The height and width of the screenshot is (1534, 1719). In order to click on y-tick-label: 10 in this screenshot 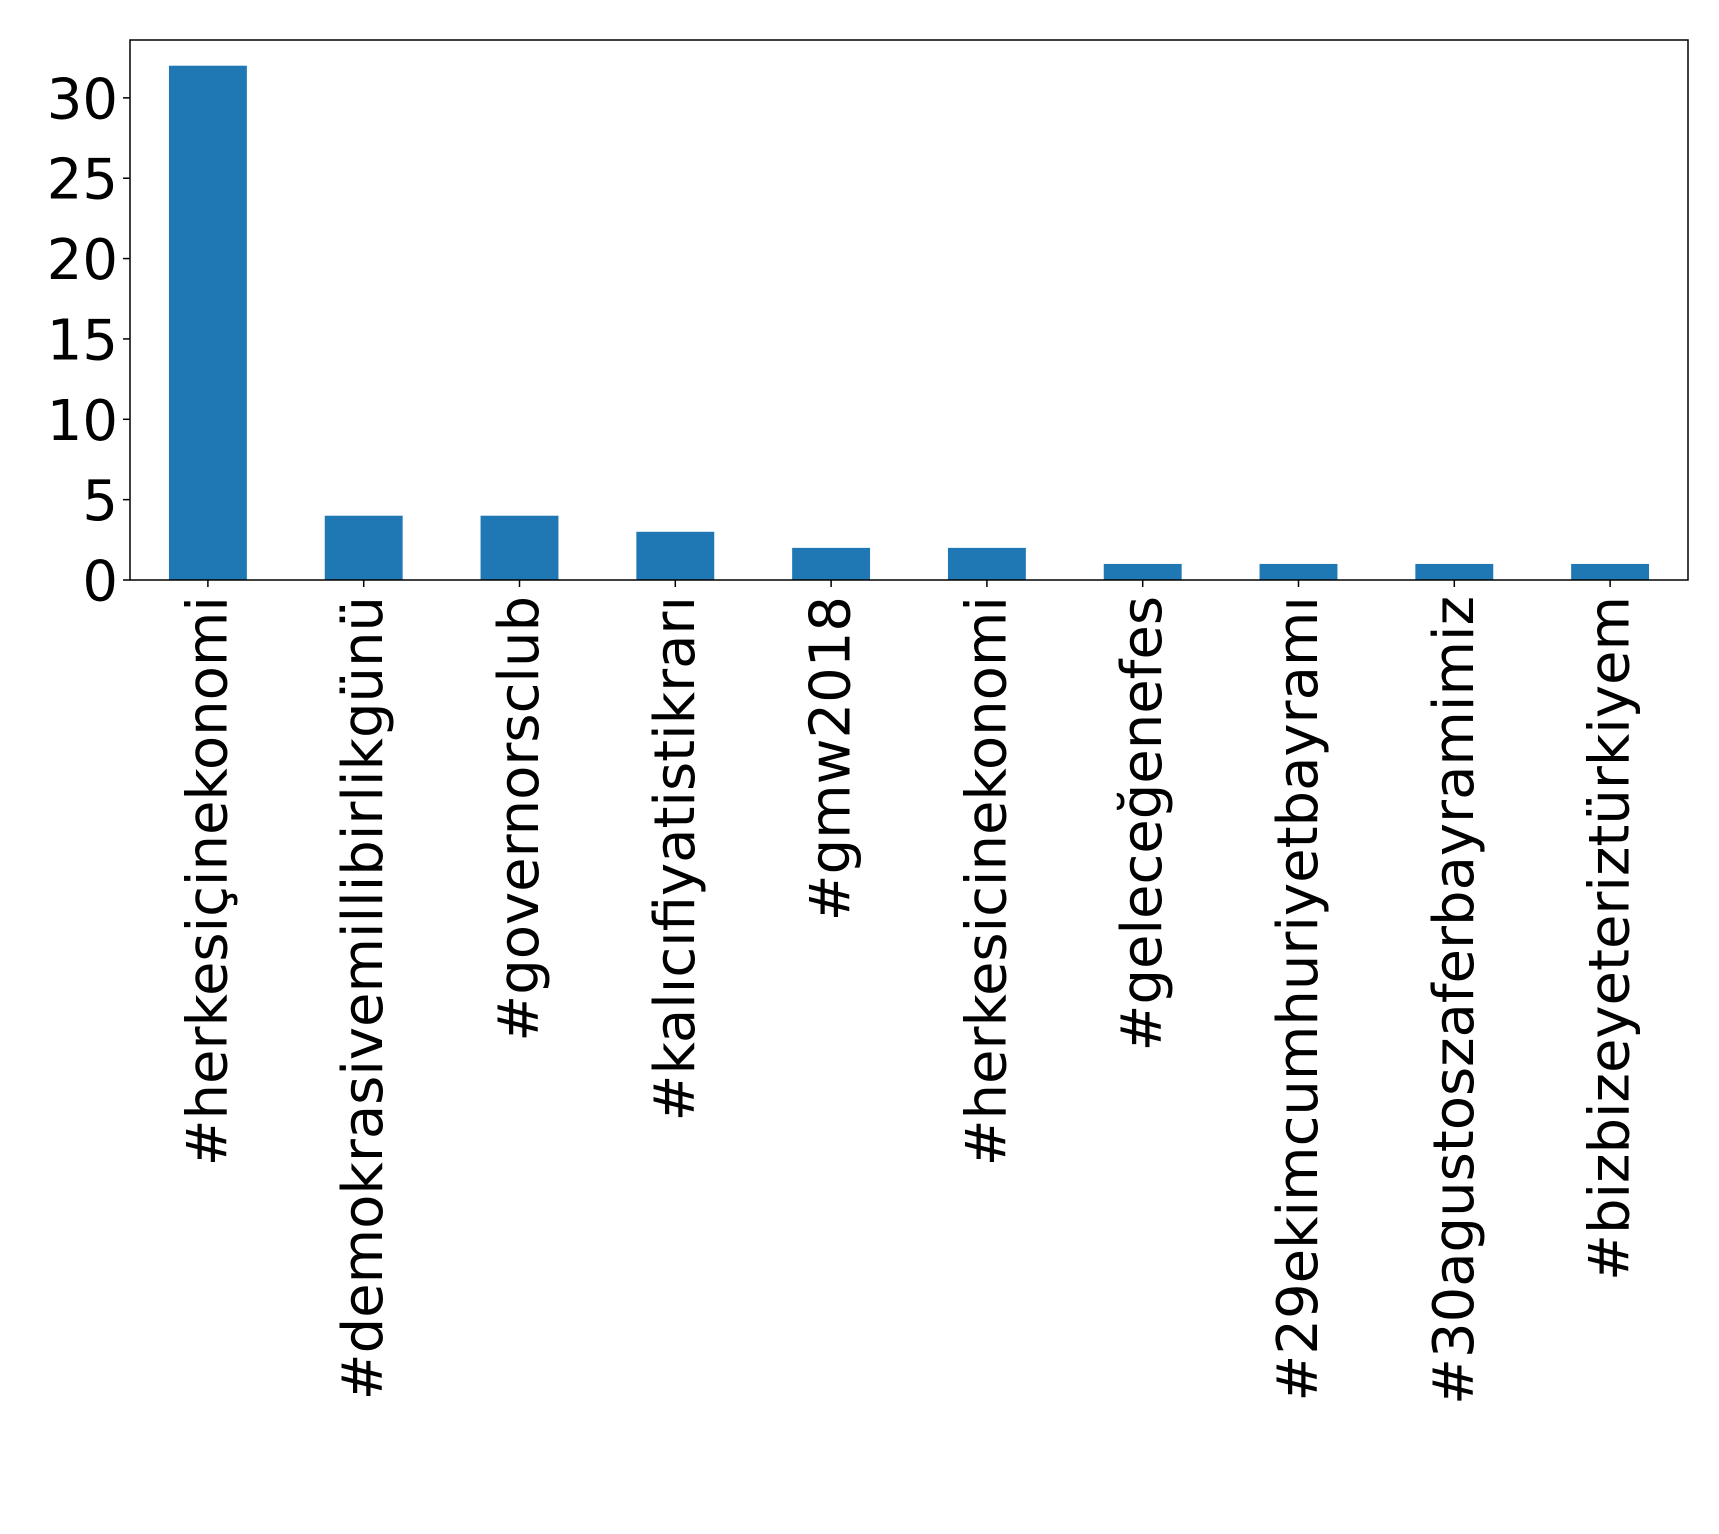, I will do `click(82, 421)`.